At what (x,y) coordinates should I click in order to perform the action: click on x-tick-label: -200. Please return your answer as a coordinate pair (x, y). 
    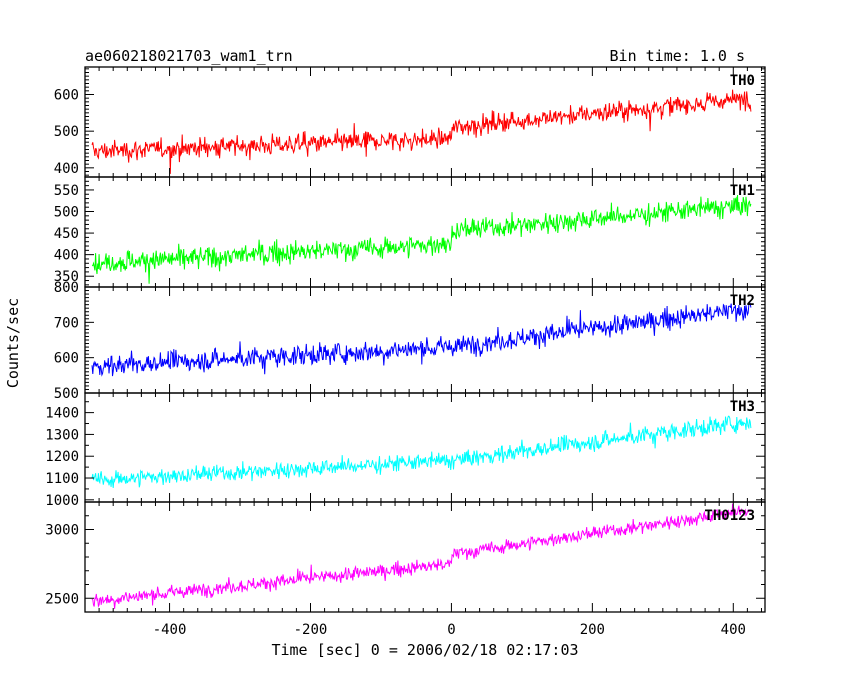
    Looking at the image, I should click on (311, 630).